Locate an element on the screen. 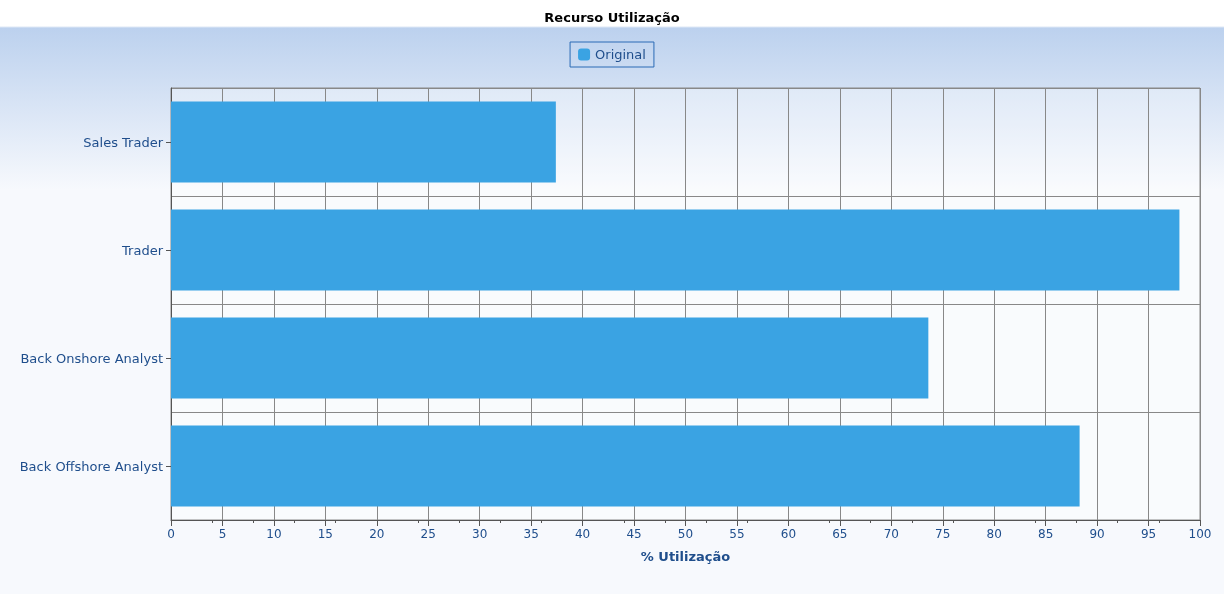  x-tick-label: 30 is located at coordinates (480, 534).